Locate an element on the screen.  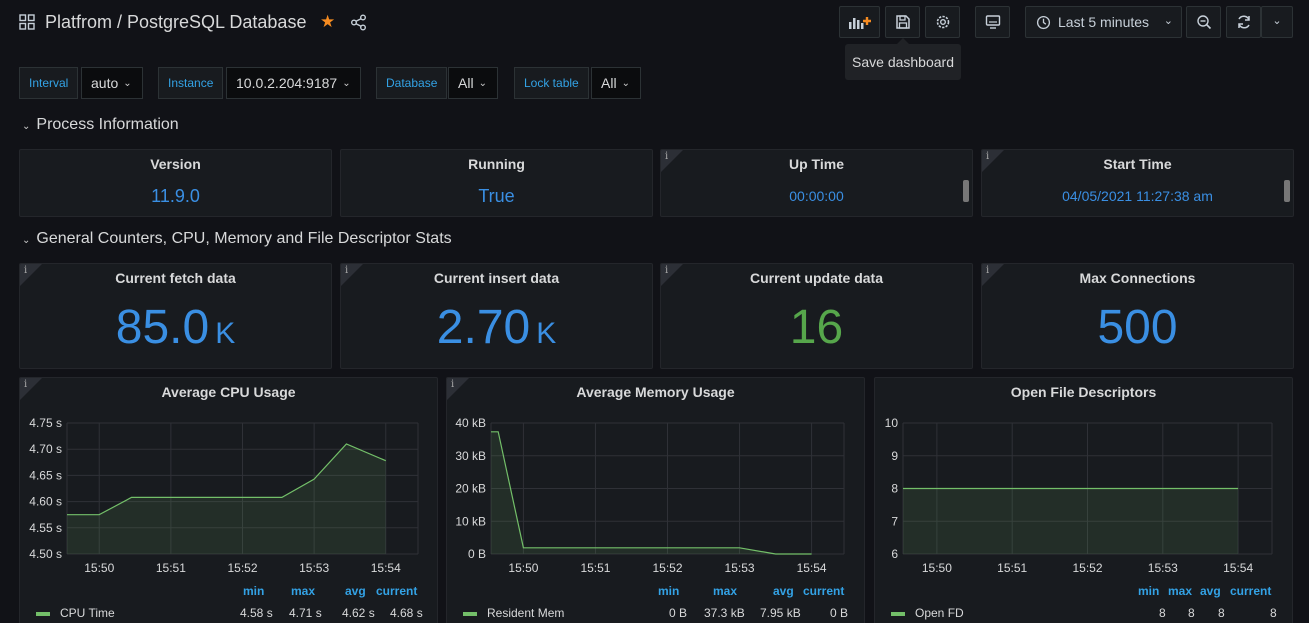
save-dashboard-tooltip: Save dashboard is located at coordinates (903, 59).